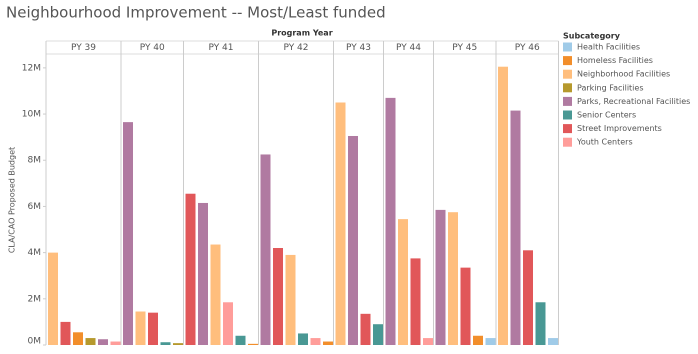 This screenshot has height=354, width=698. Describe the element at coordinates (619, 128) in the screenshot. I see `legend-label: Street Improvements` at that location.